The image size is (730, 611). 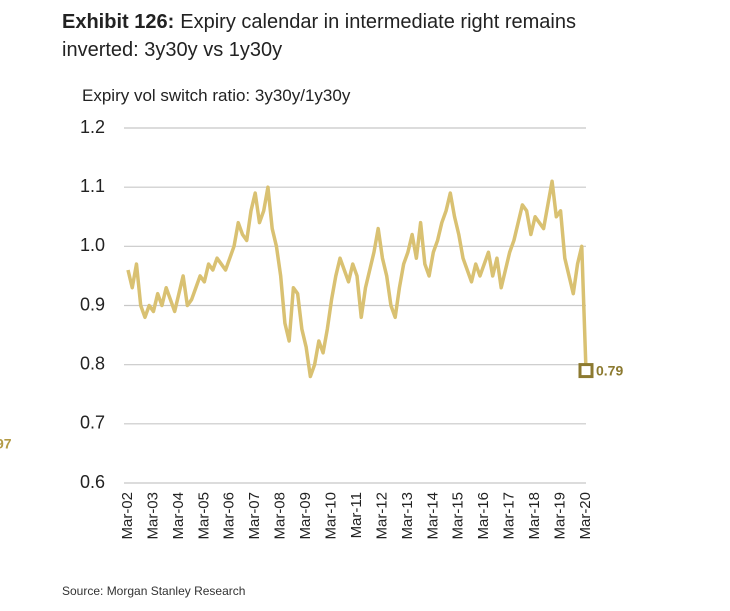 What do you see at coordinates (92, 482) in the screenshot?
I see `y-tick-label: 0.6` at bounding box center [92, 482].